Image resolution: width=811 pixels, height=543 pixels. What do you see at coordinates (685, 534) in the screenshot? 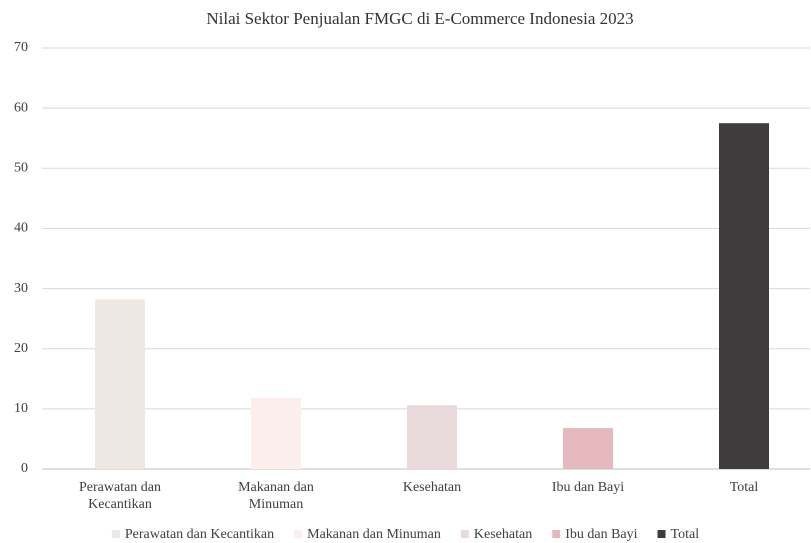
I see `legend-label: Total` at bounding box center [685, 534].